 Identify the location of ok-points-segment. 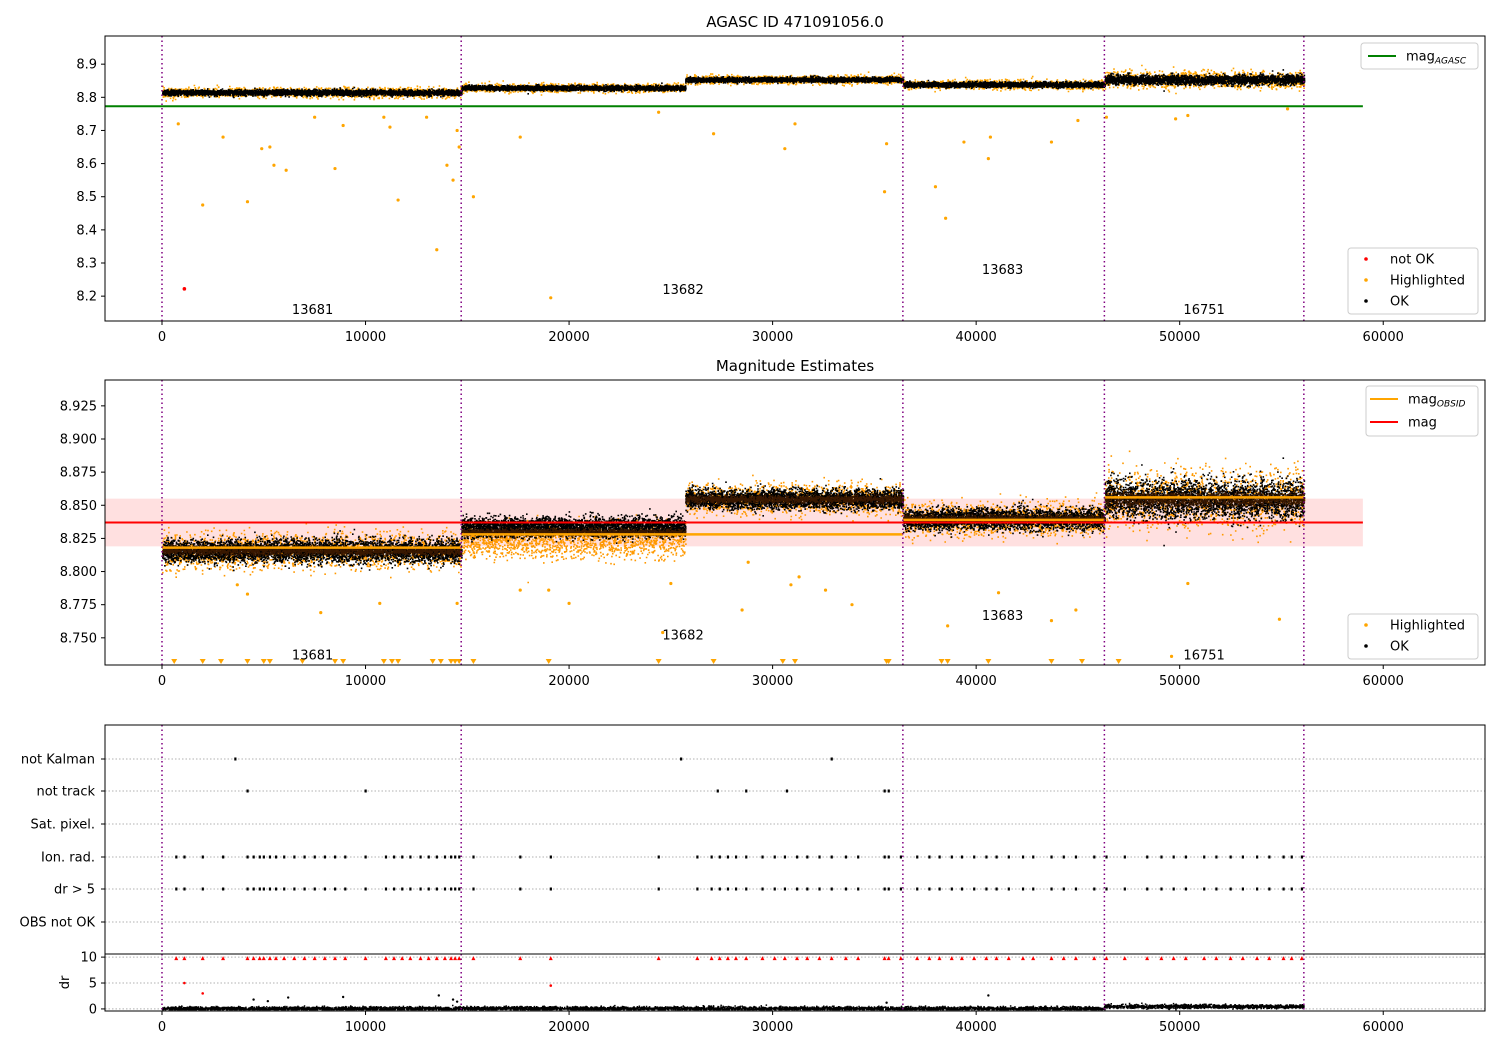
(795, 497).